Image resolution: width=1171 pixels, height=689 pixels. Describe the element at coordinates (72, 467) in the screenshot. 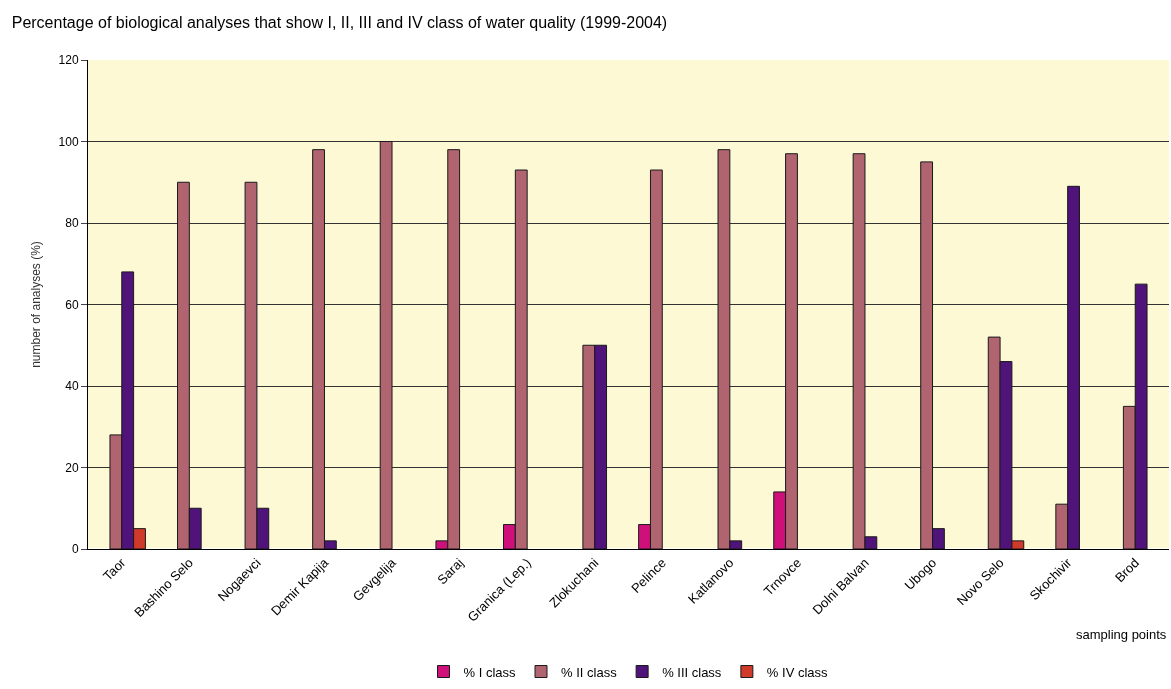

I see `y-tick-label: 20` at that location.